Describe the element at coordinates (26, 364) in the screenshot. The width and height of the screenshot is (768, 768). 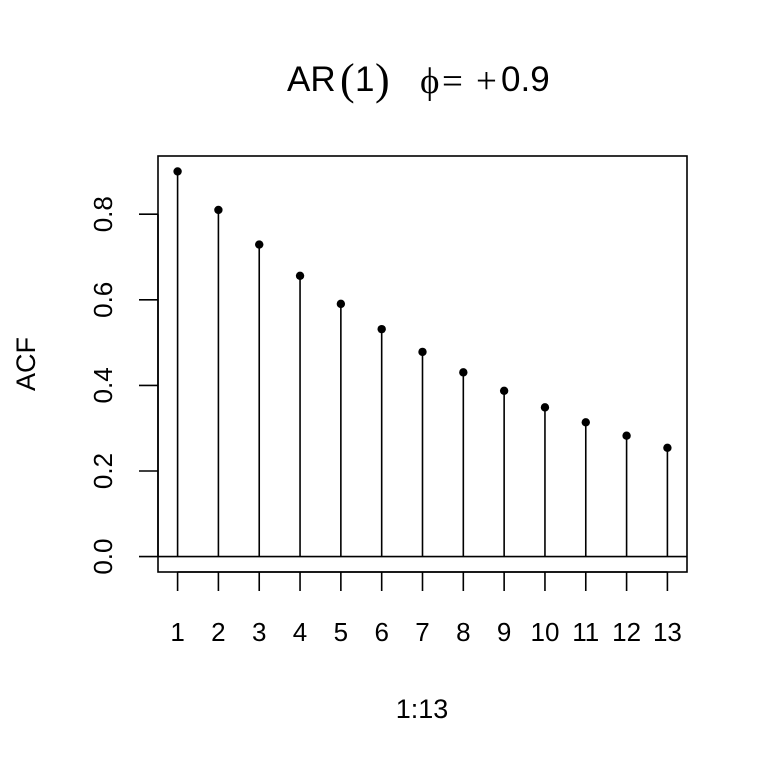
I see `y-axis-label: ACF` at that location.